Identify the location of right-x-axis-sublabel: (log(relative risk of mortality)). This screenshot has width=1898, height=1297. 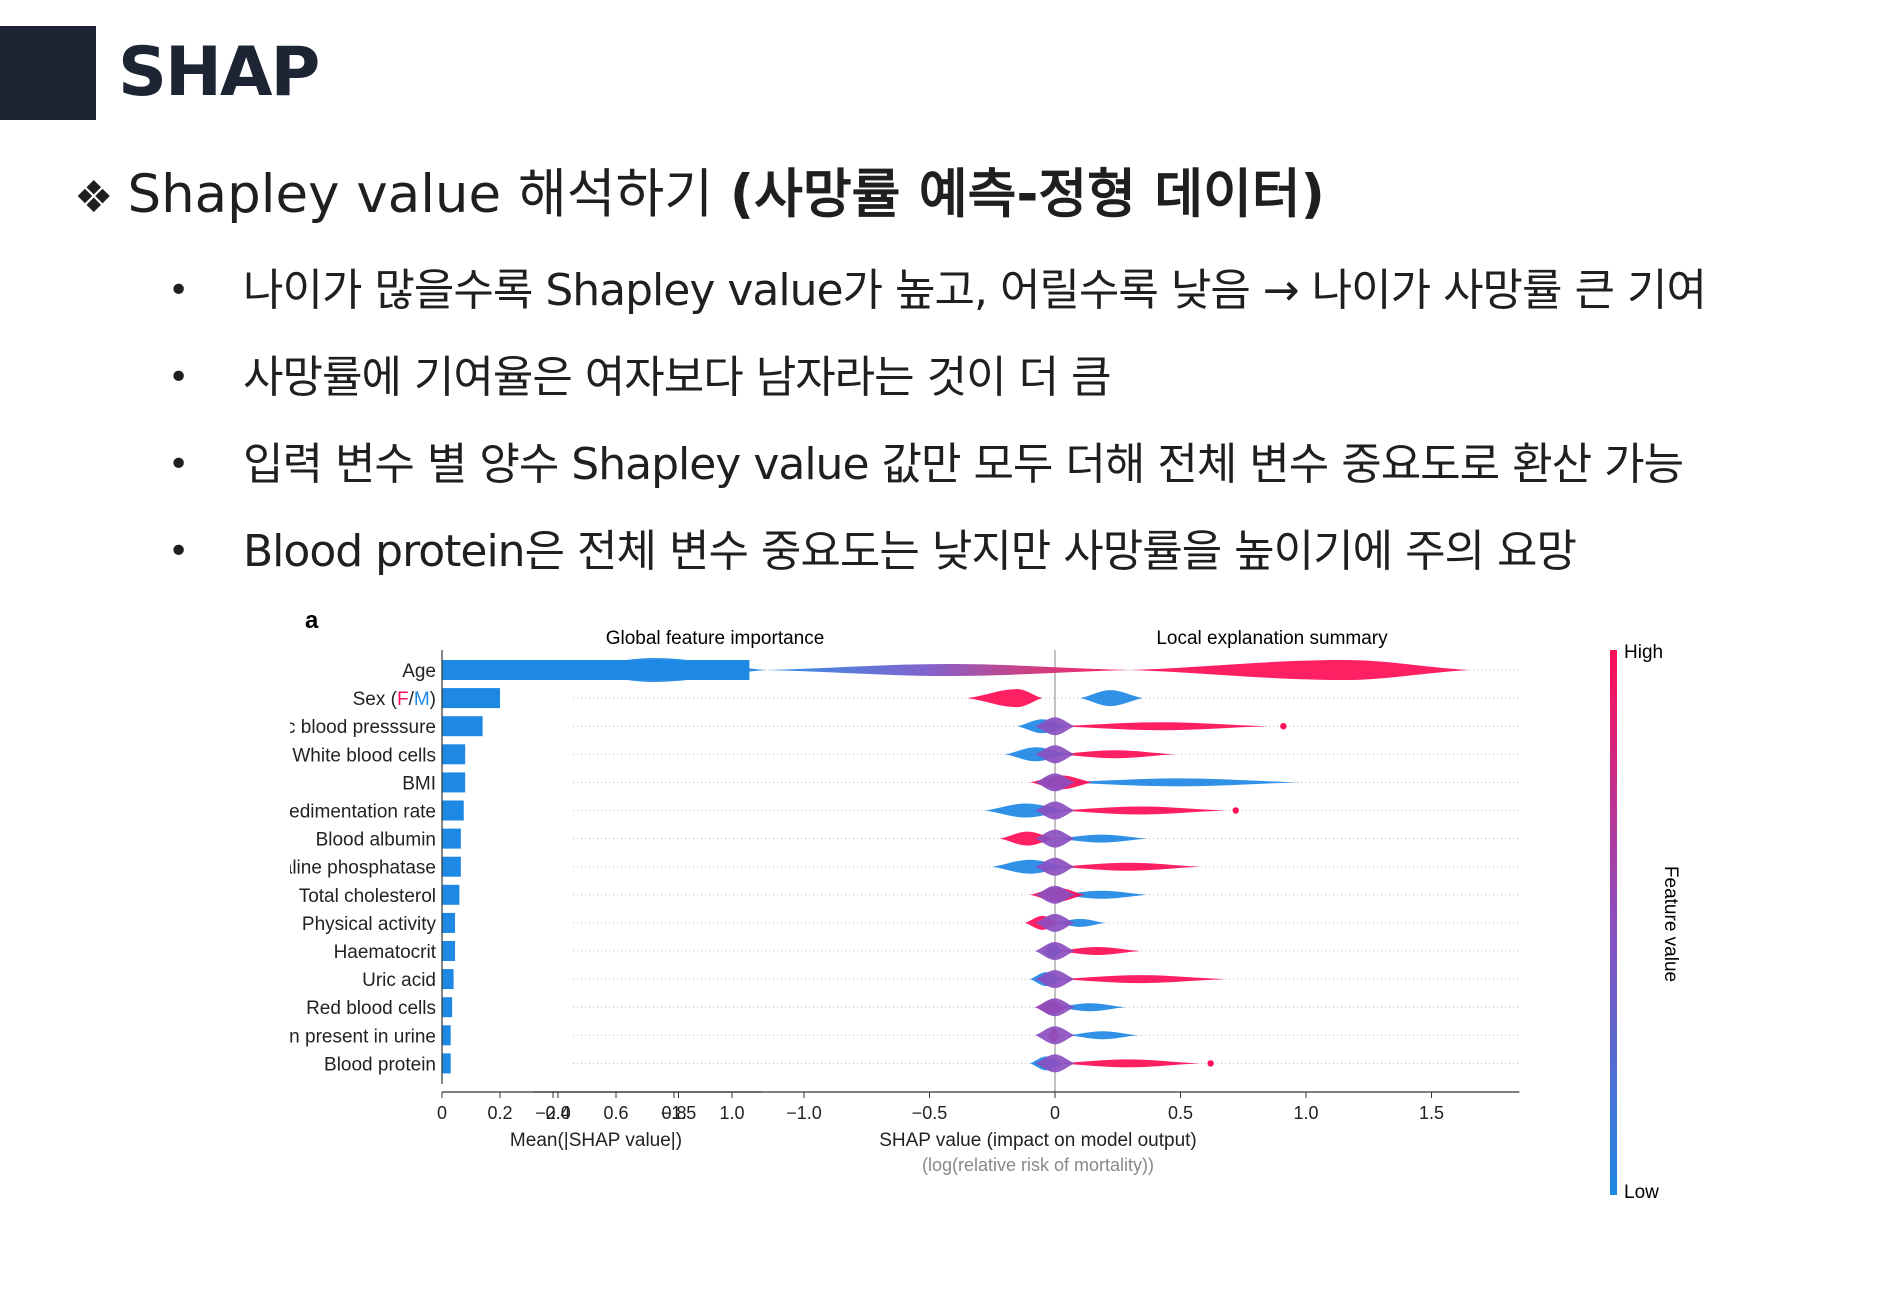
(1038, 1165).